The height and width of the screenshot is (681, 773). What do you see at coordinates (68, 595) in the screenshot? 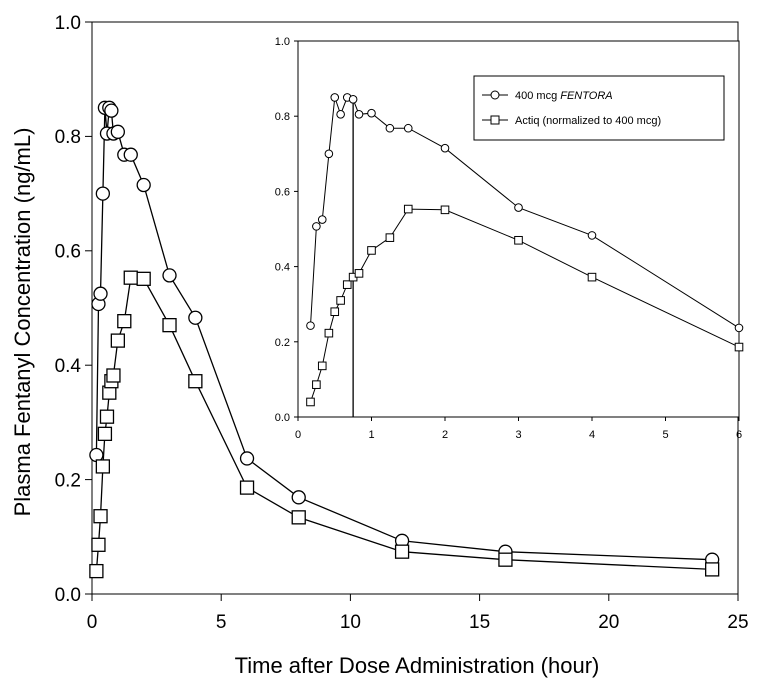
I see `main-y-tick-label: 0.0` at bounding box center [68, 595].